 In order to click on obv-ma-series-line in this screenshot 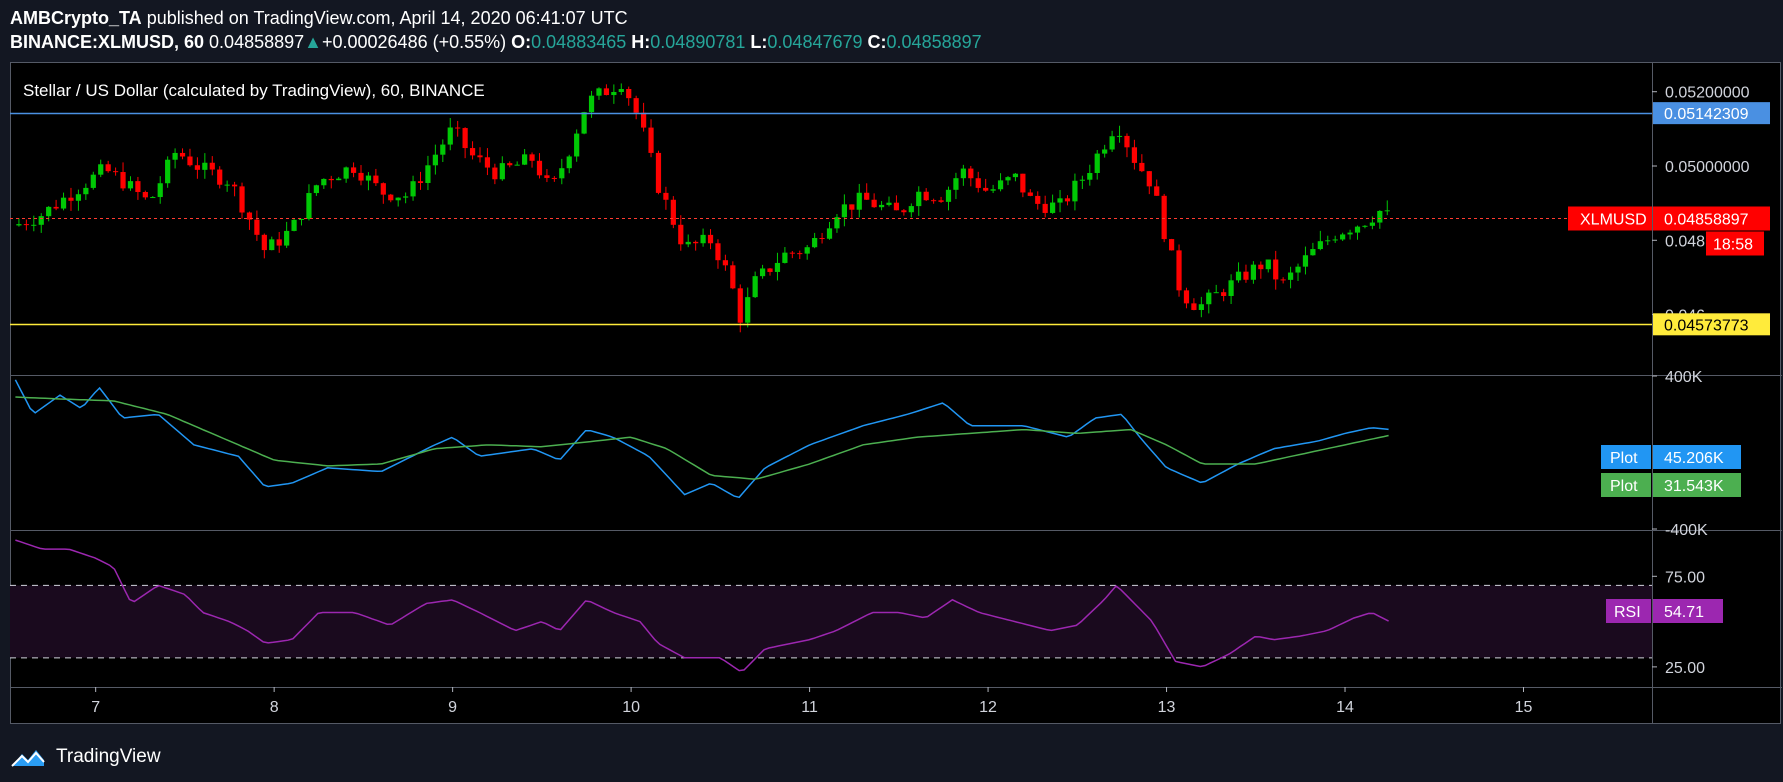, I will do `click(702, 438)`.